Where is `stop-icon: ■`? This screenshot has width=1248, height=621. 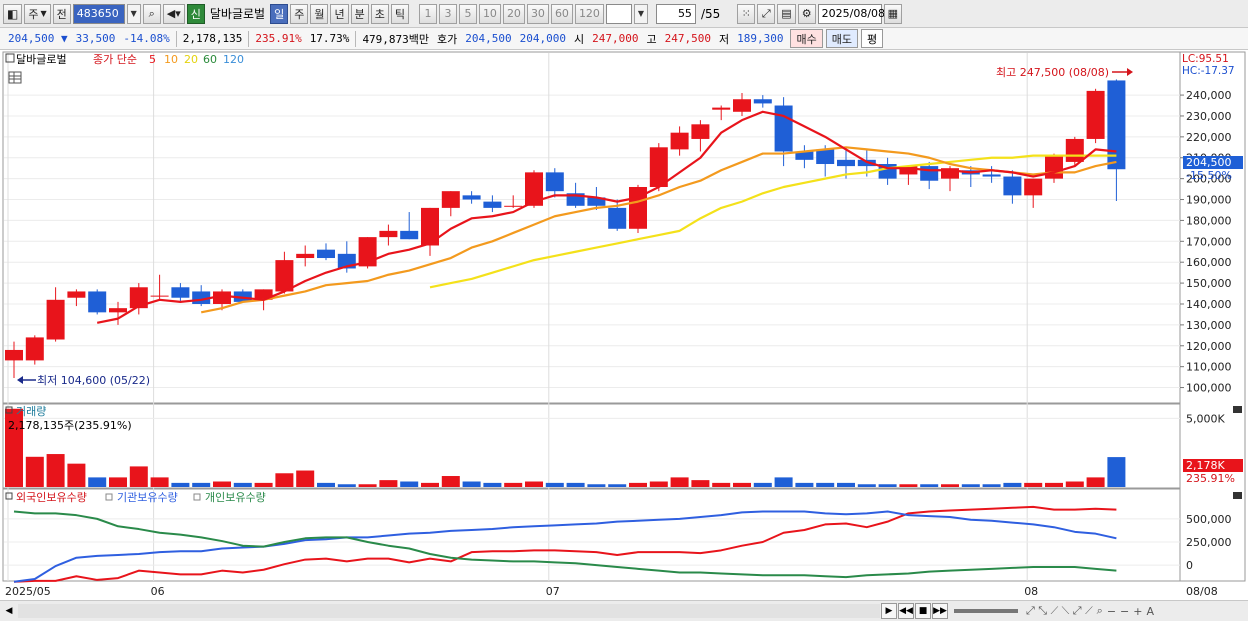 stop-icon: ■ is located at coordinates (923, 611).